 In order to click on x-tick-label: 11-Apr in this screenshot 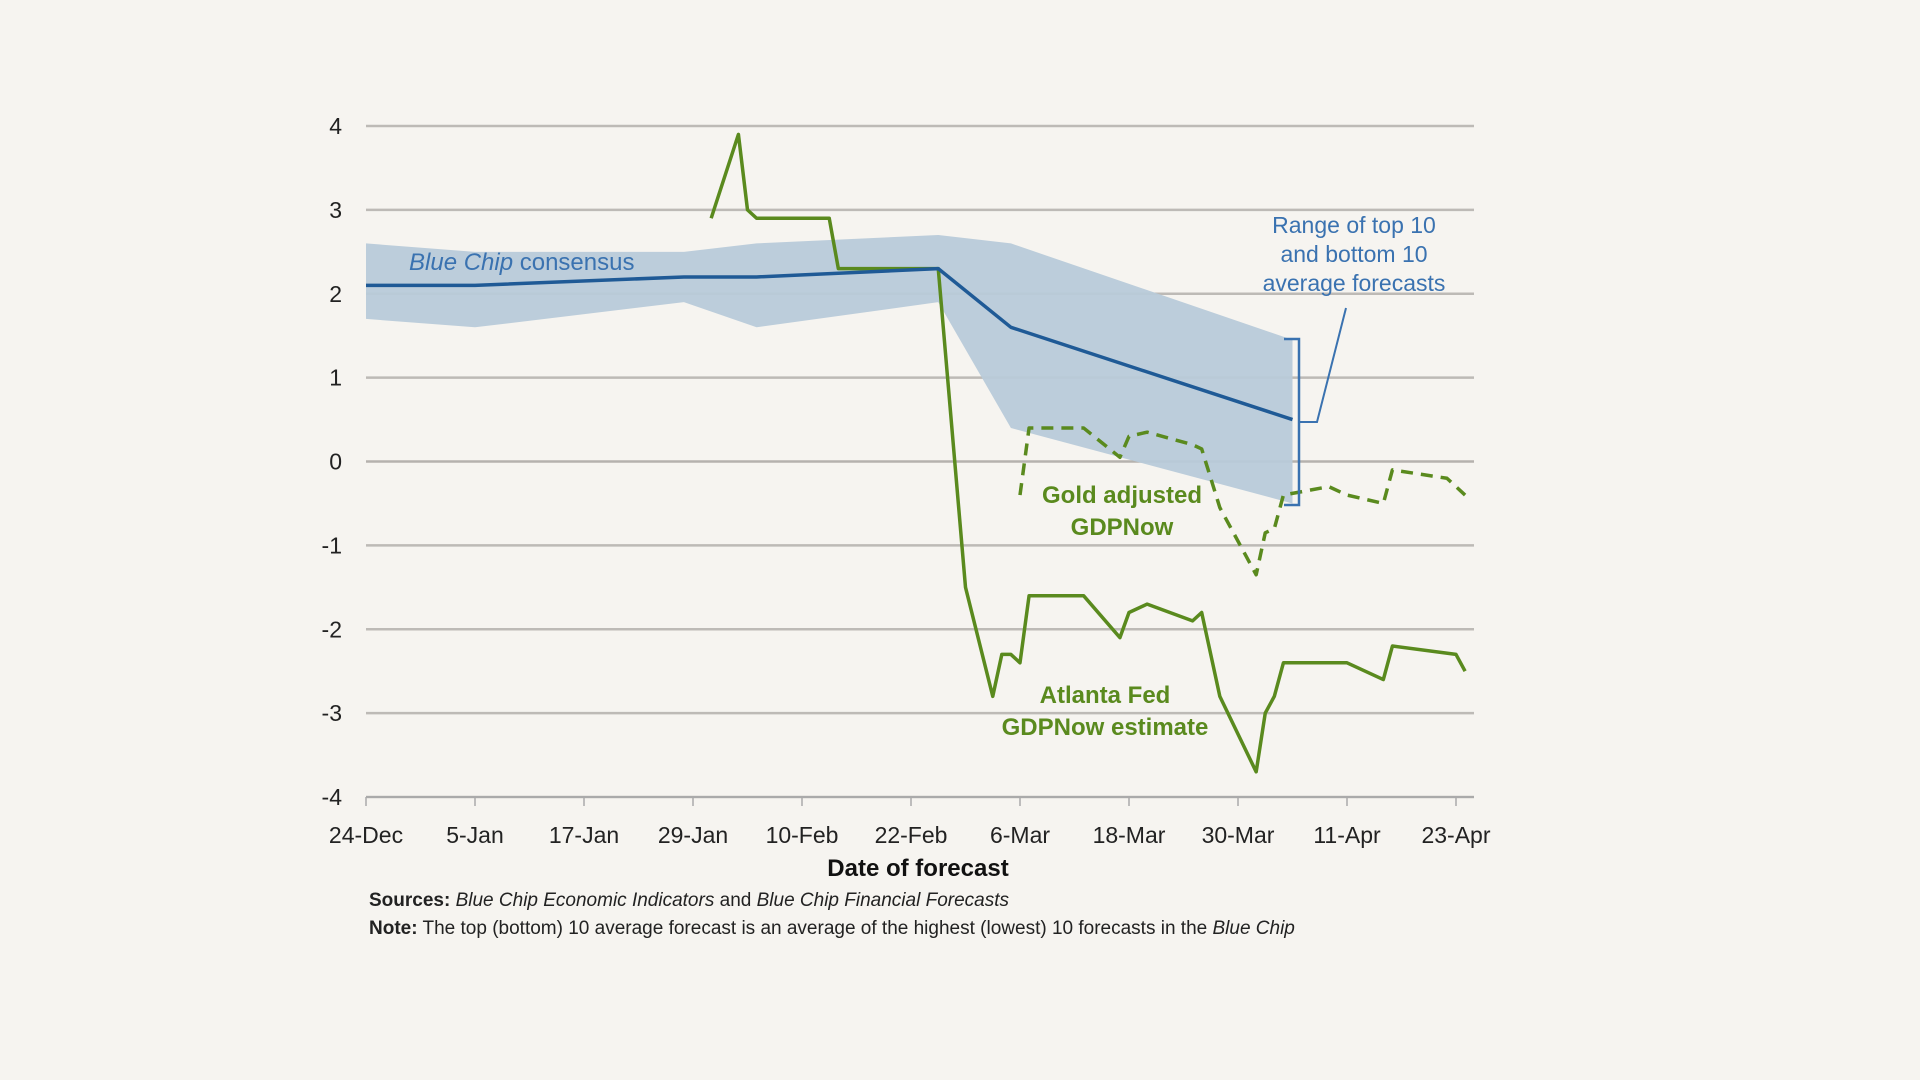, I will do `click(1347, 835)`.